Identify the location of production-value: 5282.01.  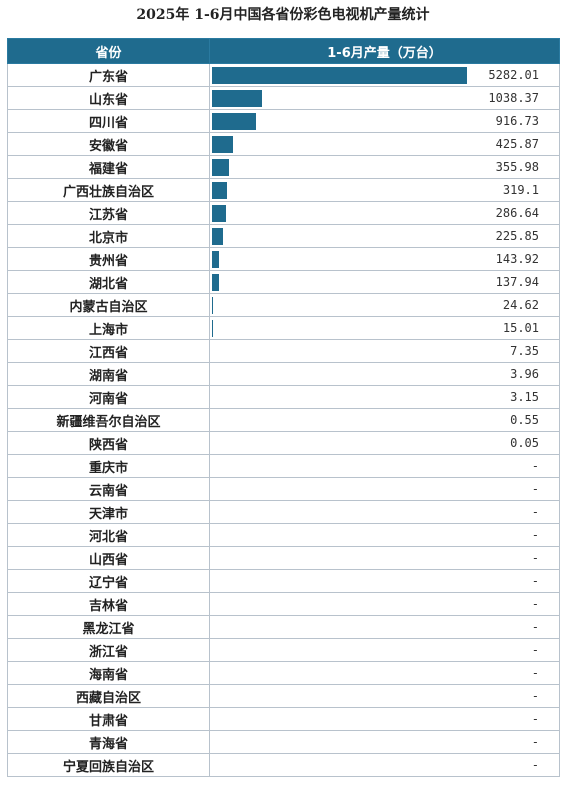
(513, 75).